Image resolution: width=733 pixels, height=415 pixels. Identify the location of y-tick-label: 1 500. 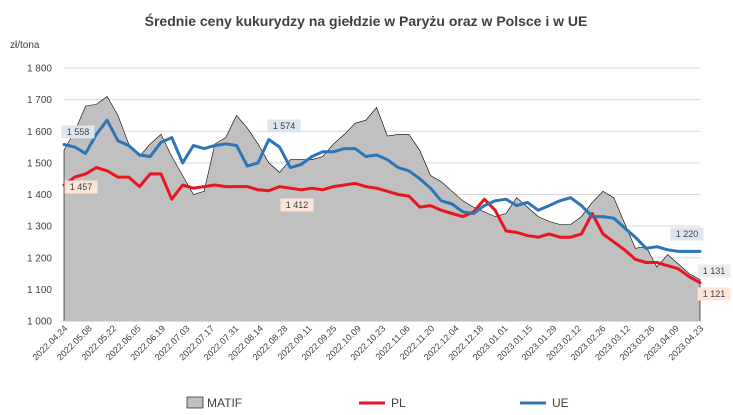
(39, 163).